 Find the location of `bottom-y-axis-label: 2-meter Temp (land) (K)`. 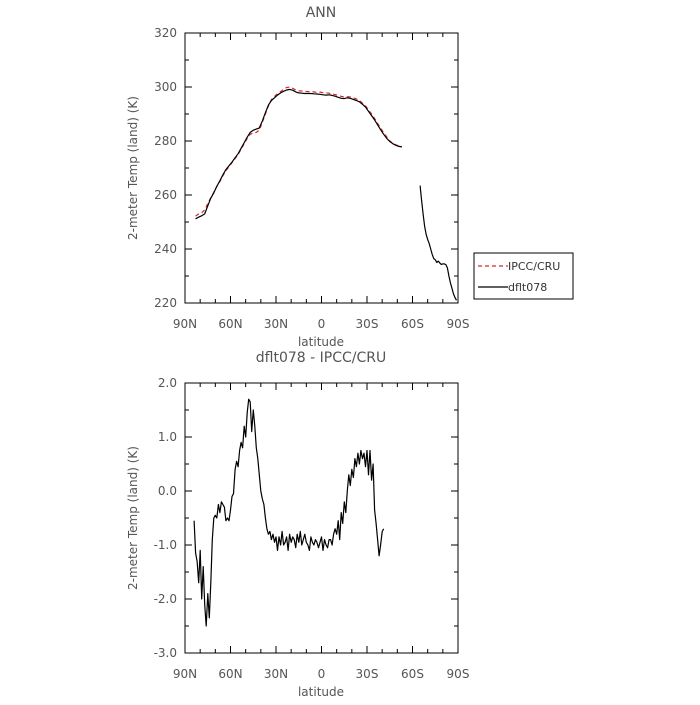

bottom-y-axis-label: 2-meter Temp (land) (K) is located at coordinates (133, 518).